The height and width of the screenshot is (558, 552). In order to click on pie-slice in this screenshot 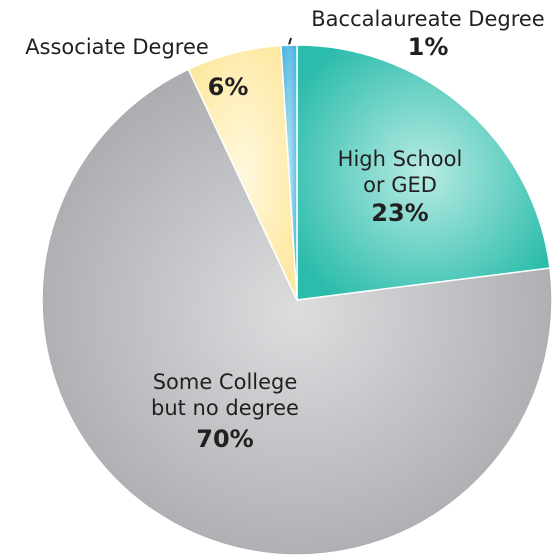, I will do `click(289, 172)`.